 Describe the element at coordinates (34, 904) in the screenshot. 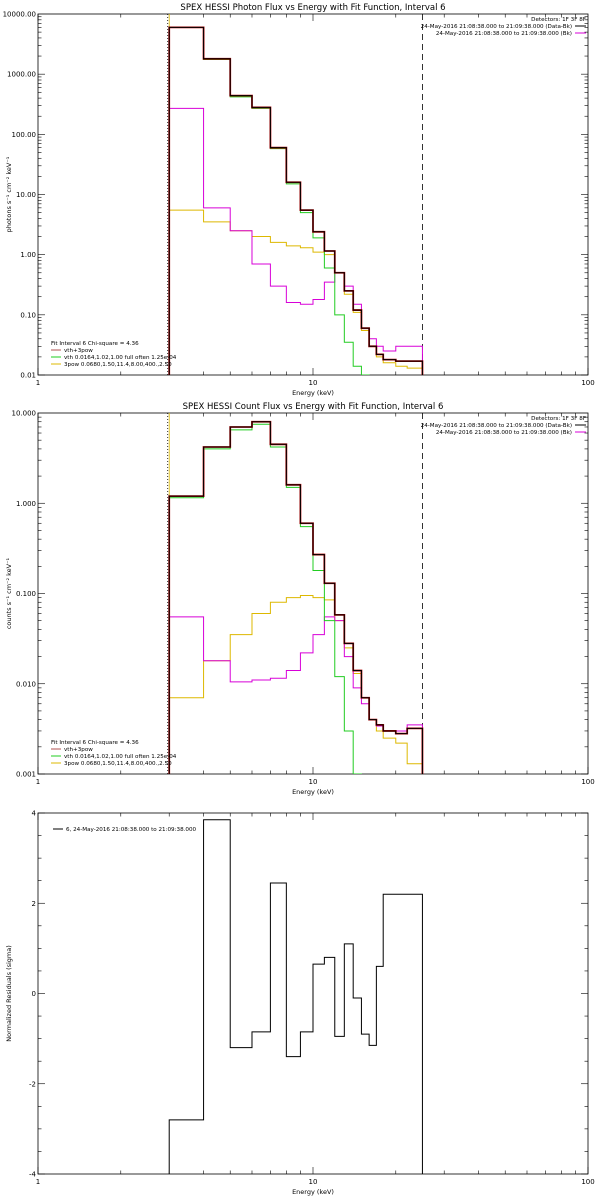

I see `y-tick-label: 2` at that location.